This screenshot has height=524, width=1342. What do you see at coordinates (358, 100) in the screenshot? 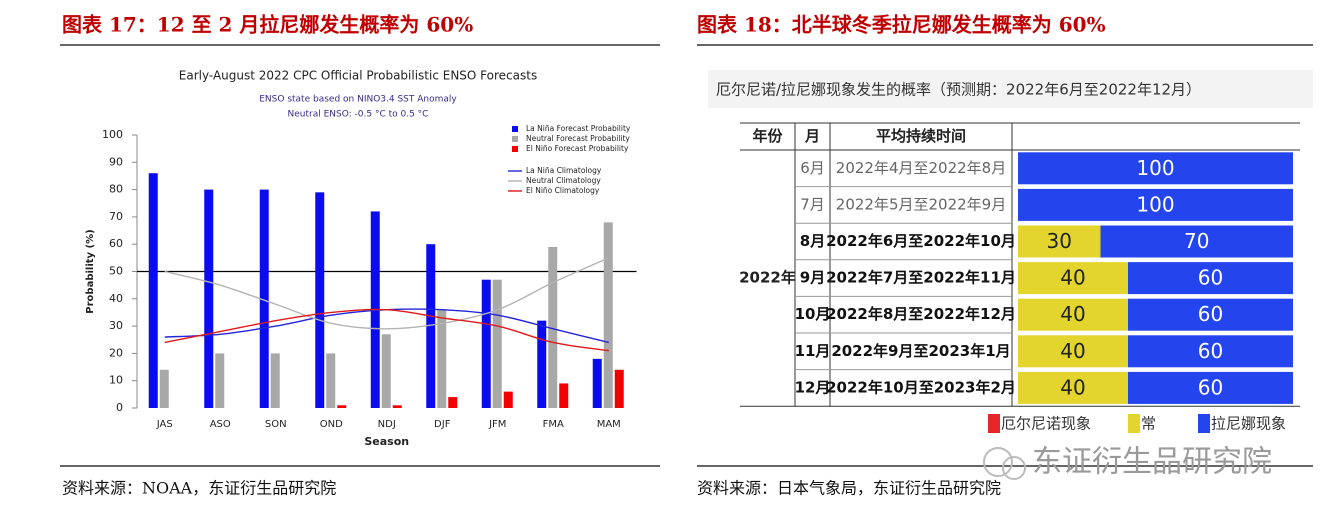
I see `chart-subtitle: ENSO state based on NINO3.4 SST Anomaly` at bounding box center [358, 100].